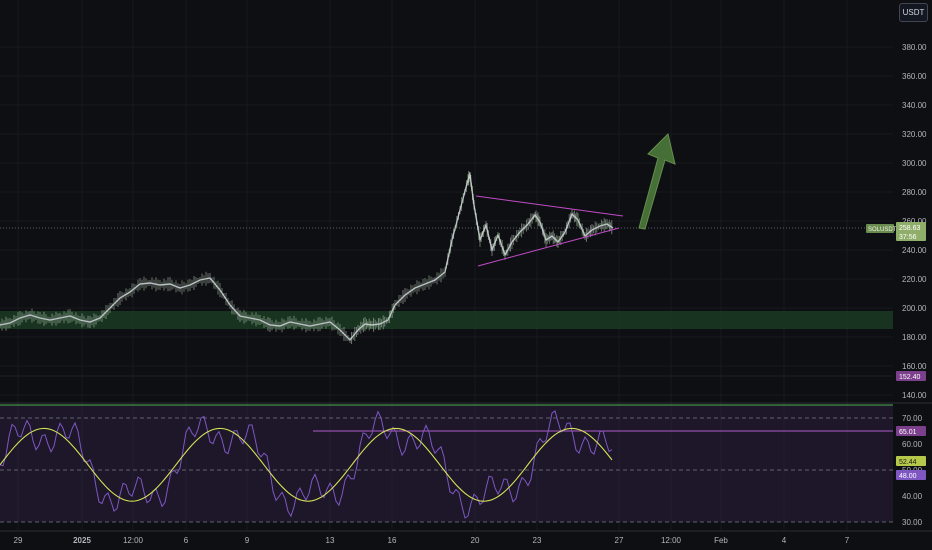 The width and height of the screenshot is (932, 550). I want to click on price-axis-tick: 320.00, so click(914, 134).